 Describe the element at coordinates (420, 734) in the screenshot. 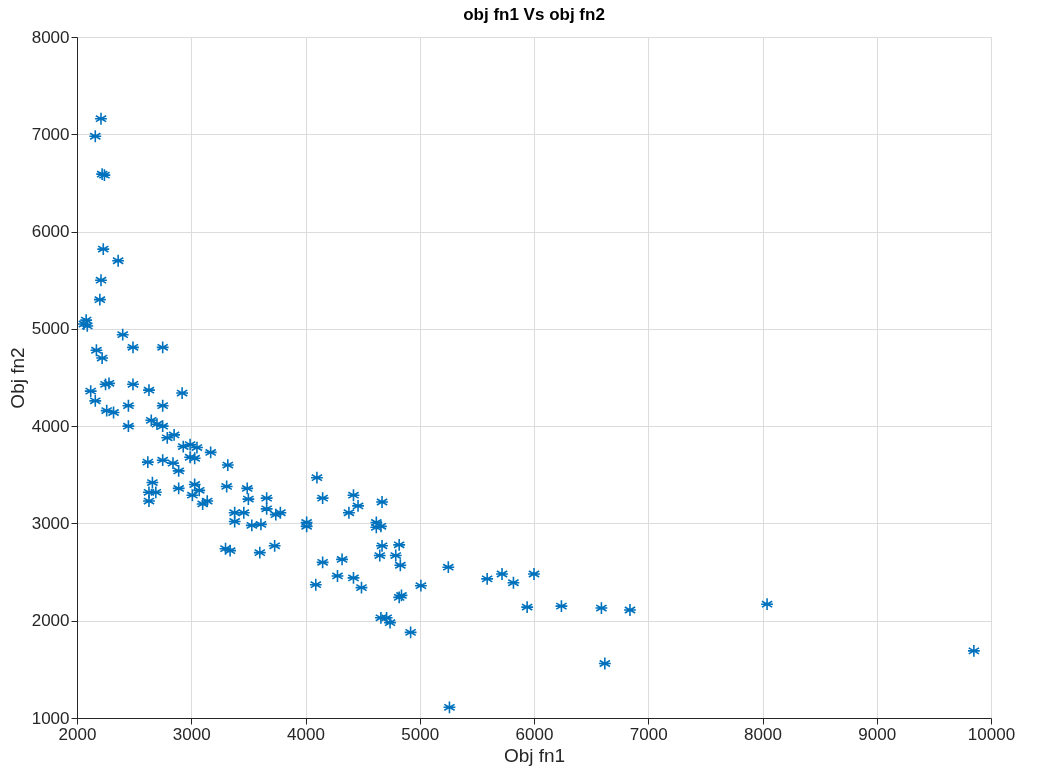

I see `x-tick-label: 5000` at that location.